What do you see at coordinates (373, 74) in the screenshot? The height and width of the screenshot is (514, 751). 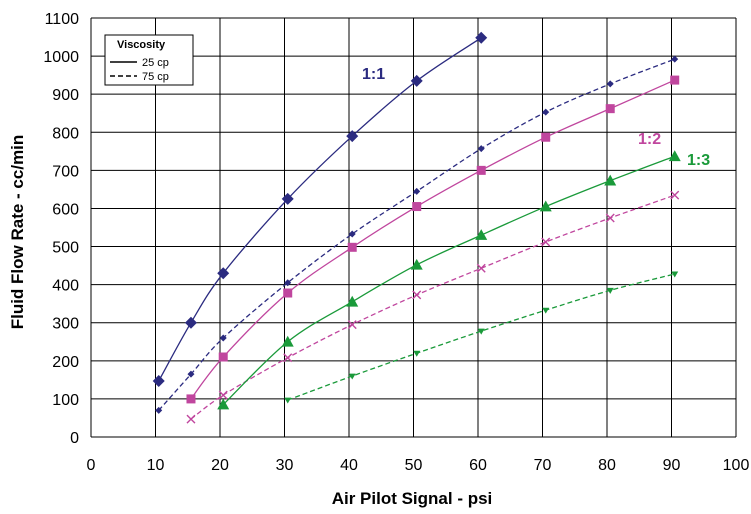 I see `ratio-label-1-1: 1:1` at bounding box center [373, 74].